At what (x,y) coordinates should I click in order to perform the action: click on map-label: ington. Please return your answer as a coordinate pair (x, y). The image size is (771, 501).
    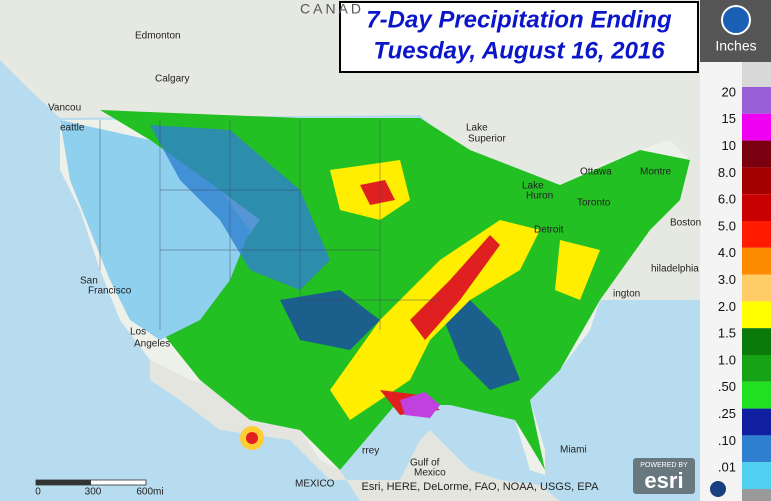
    Looking at the image, I should click on (626, 294).